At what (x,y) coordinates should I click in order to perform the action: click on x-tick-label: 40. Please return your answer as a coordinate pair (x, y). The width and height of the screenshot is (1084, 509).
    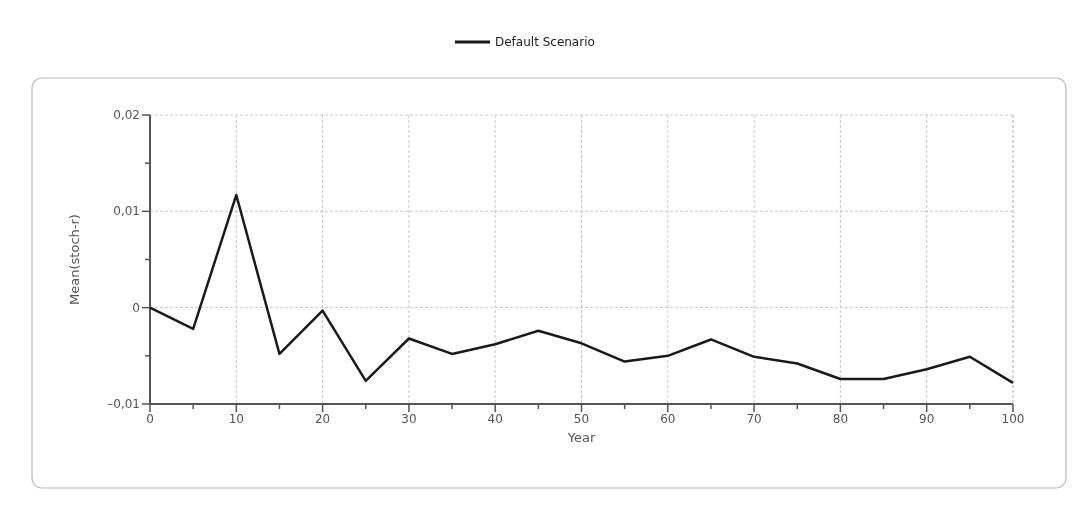
    Looking at the image, I should click on (495, 419).